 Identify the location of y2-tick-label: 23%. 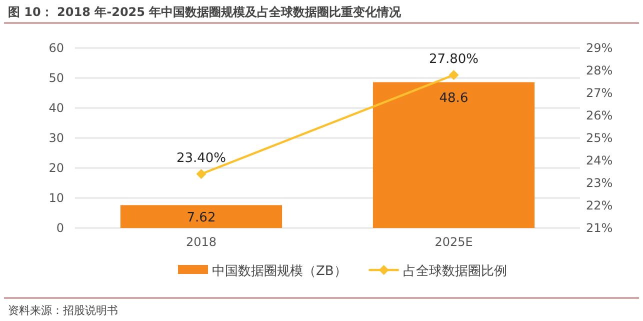
(599, 183).